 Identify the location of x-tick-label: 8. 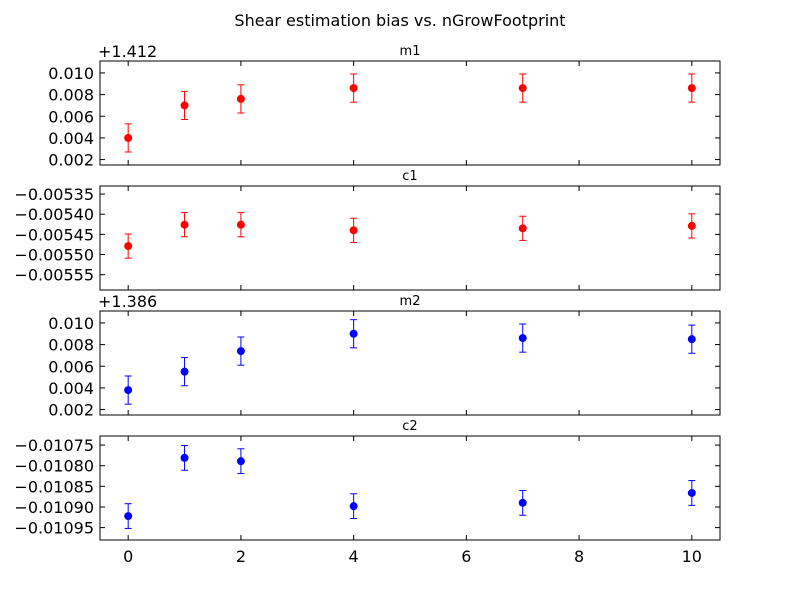
(579, 556).